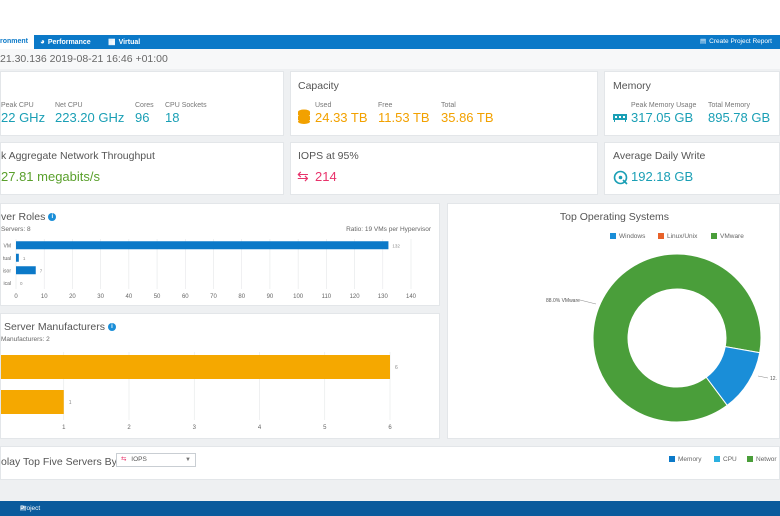  Describe the element at coordinates (8, 246) in the screenshot. I see `roles-category-label: VM` at that location.